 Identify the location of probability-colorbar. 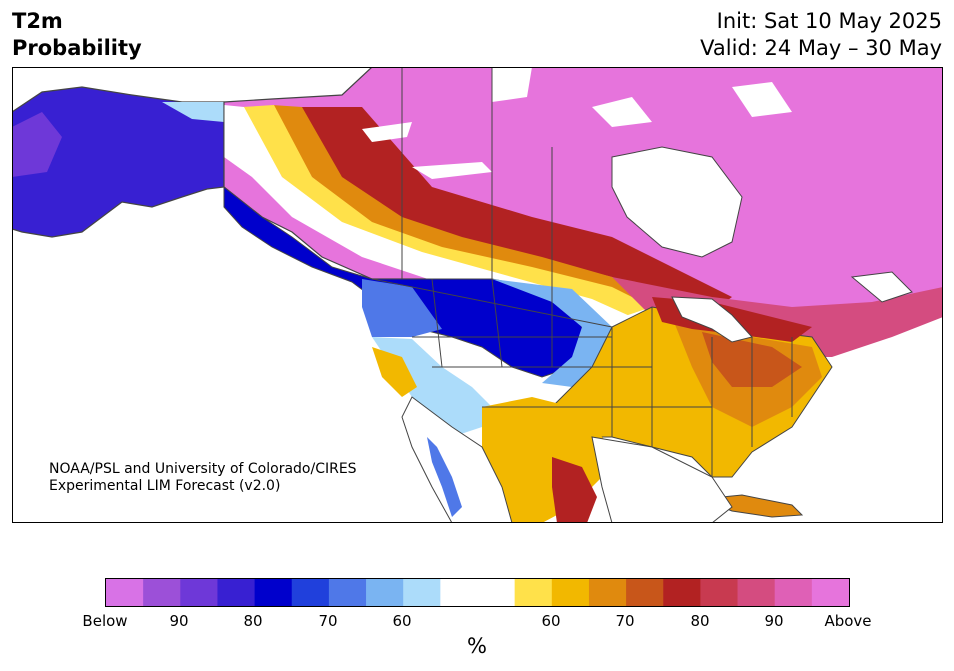
(477, 592).